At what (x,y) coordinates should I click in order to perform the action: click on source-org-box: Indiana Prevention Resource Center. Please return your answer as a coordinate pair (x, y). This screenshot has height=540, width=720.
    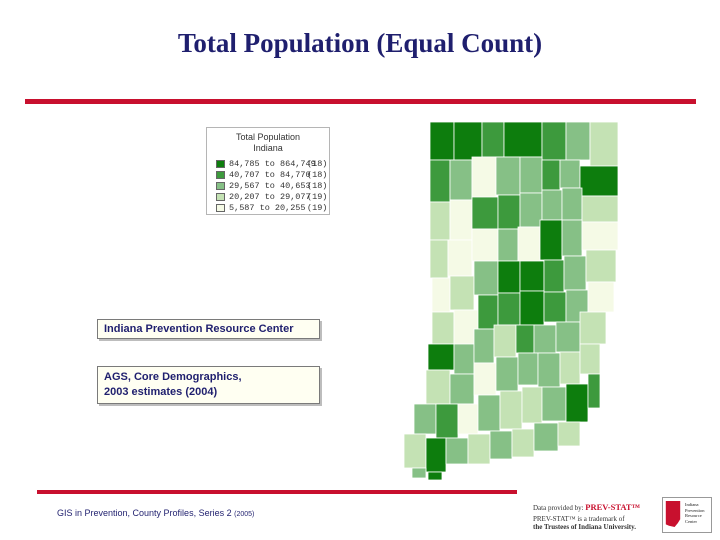
    Looking at the image, I should click on (208, 329).